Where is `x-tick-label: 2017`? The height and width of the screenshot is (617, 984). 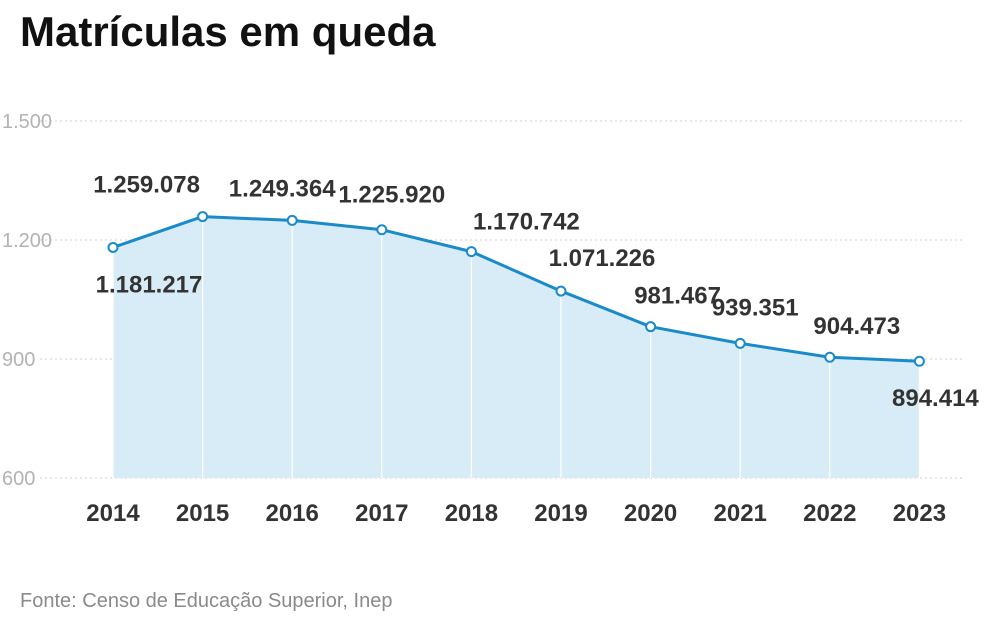 x-tick-label: 2017 is located at coordinates (381, 513).